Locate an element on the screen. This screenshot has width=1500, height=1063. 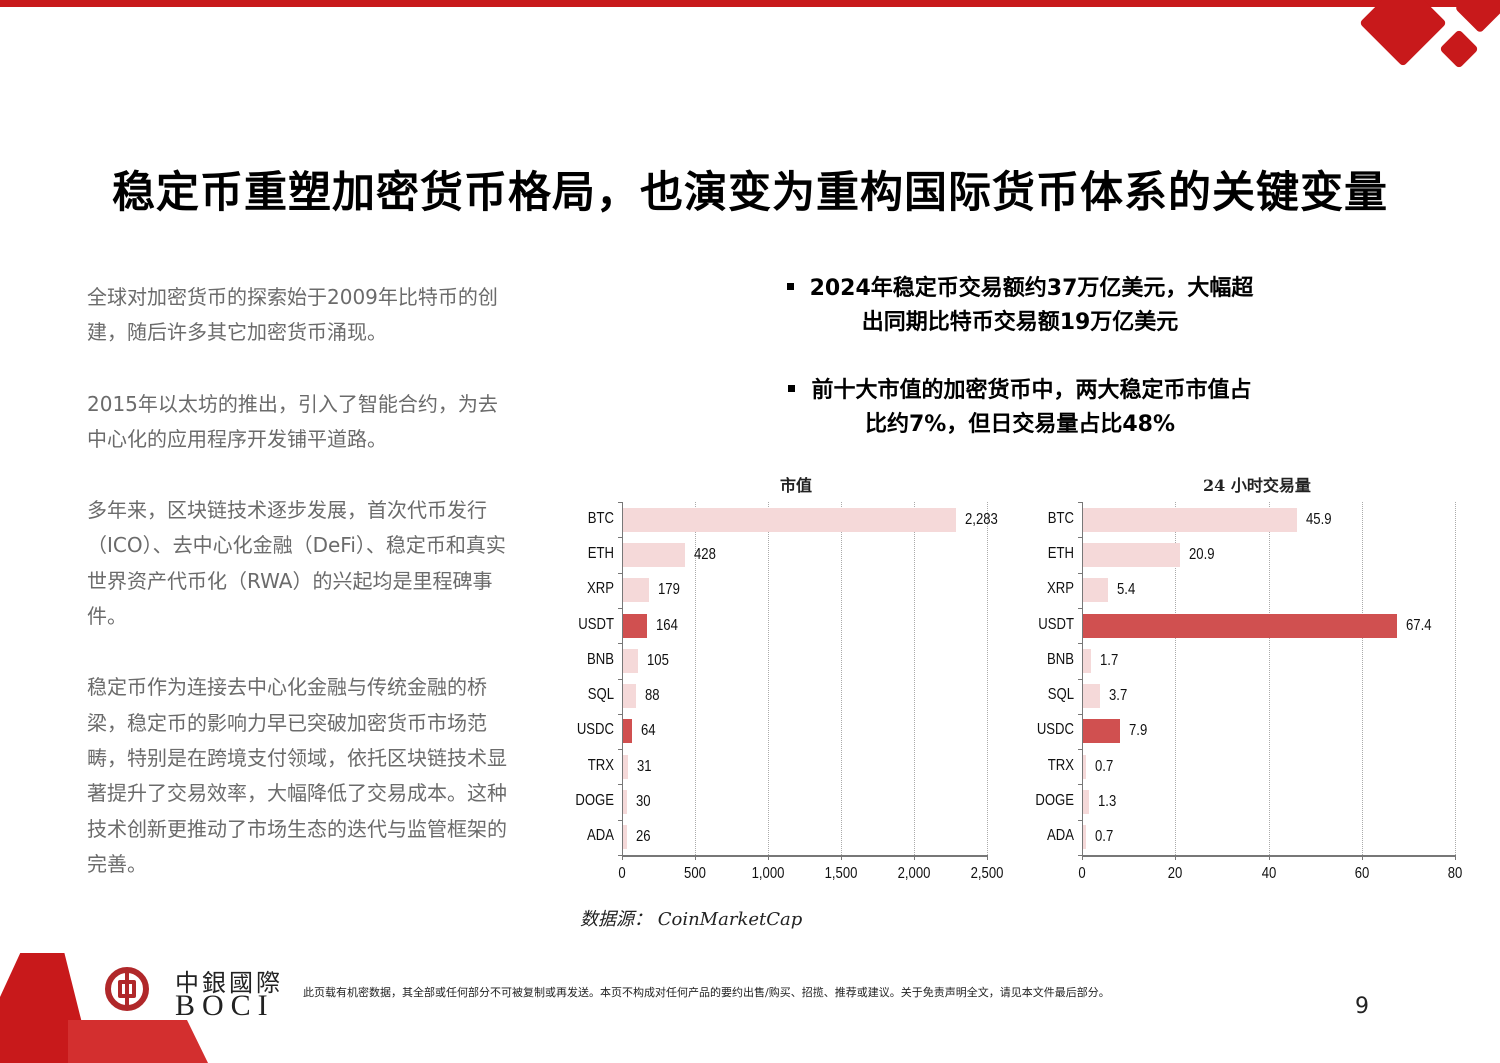
value-label: 30 is located at coordinates (643, 802).